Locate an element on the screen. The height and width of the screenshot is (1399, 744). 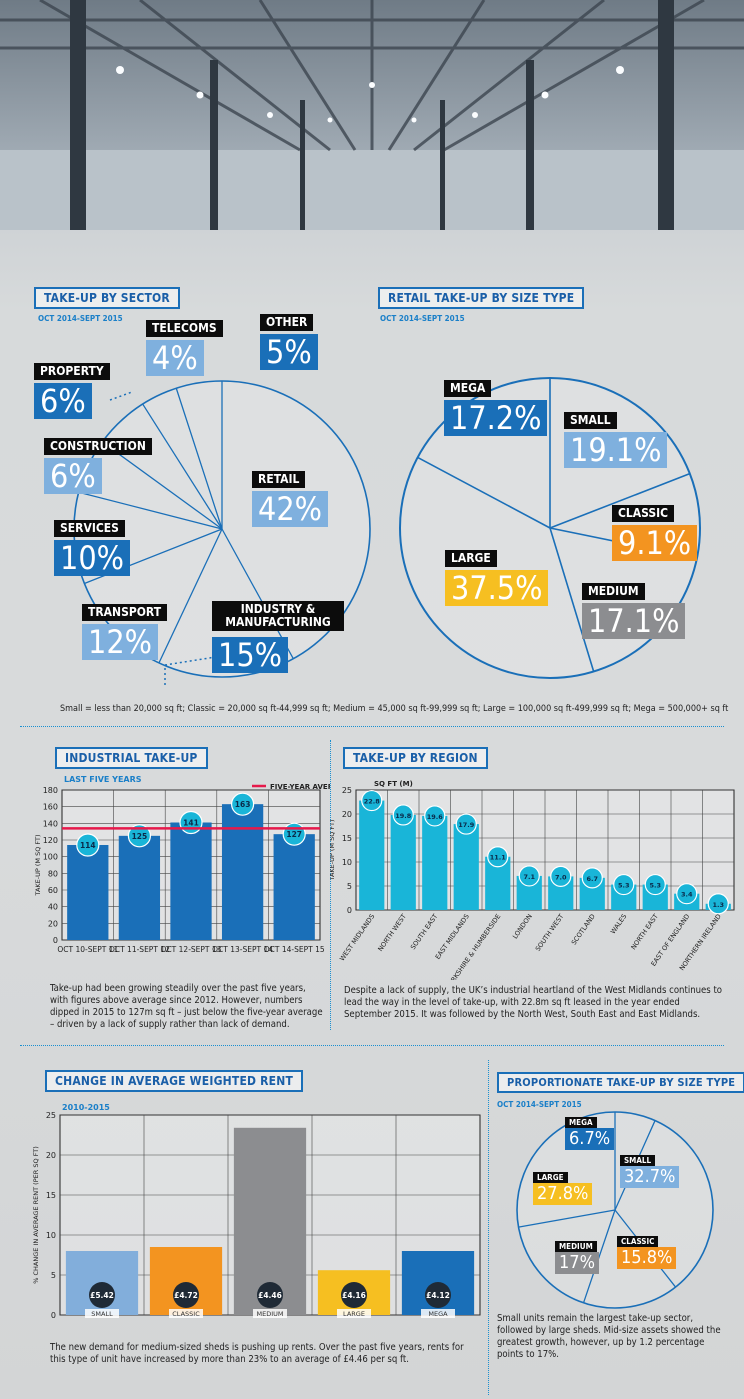
rent-price-mega: £4.12 is located at coordinates (438, 1295).